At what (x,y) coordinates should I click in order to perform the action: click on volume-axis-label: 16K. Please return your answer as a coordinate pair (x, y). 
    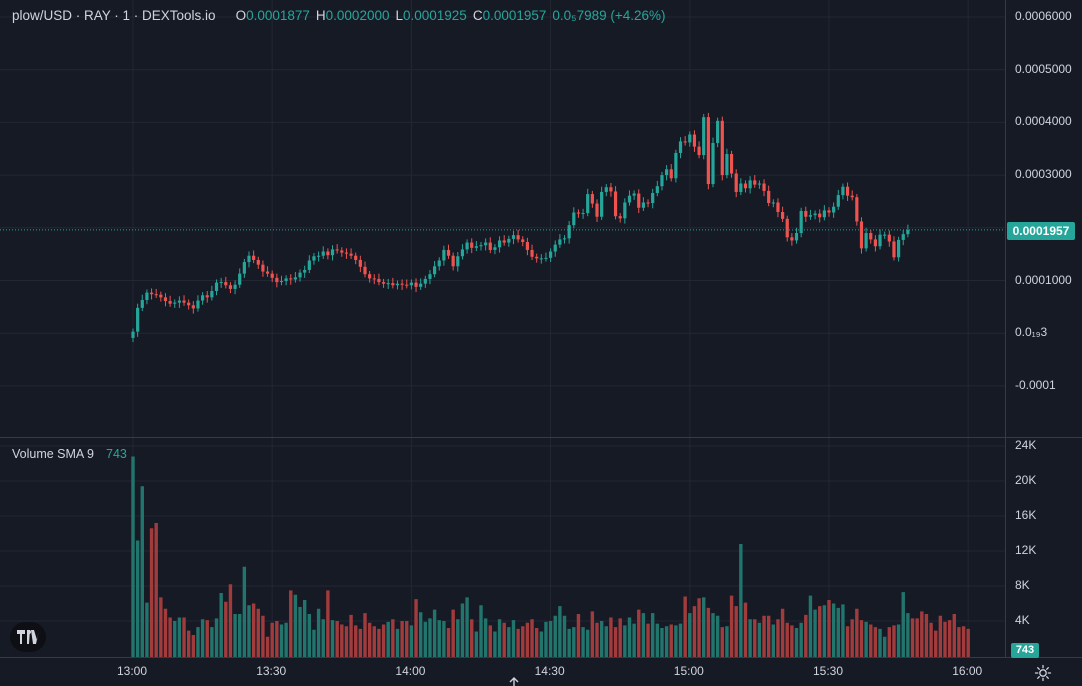
    Looking at the image, I should click on (1026, 515).